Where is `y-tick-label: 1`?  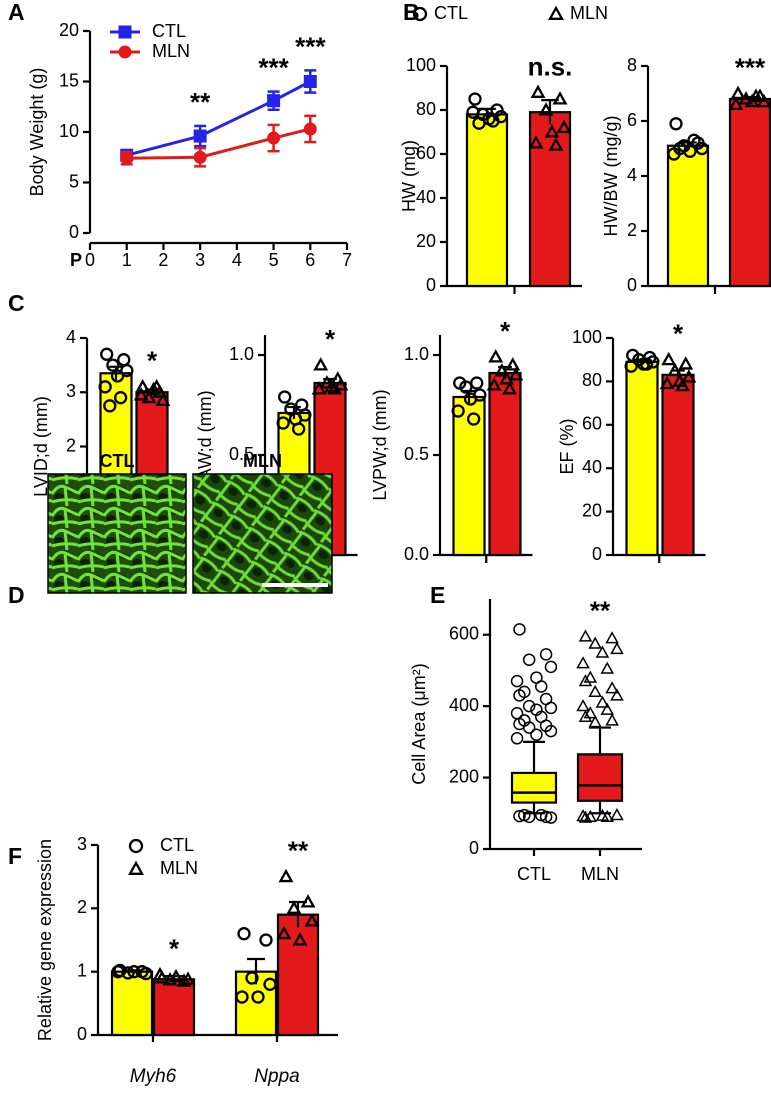 y-tick-label: 1 is located at coordinates (82, 970).